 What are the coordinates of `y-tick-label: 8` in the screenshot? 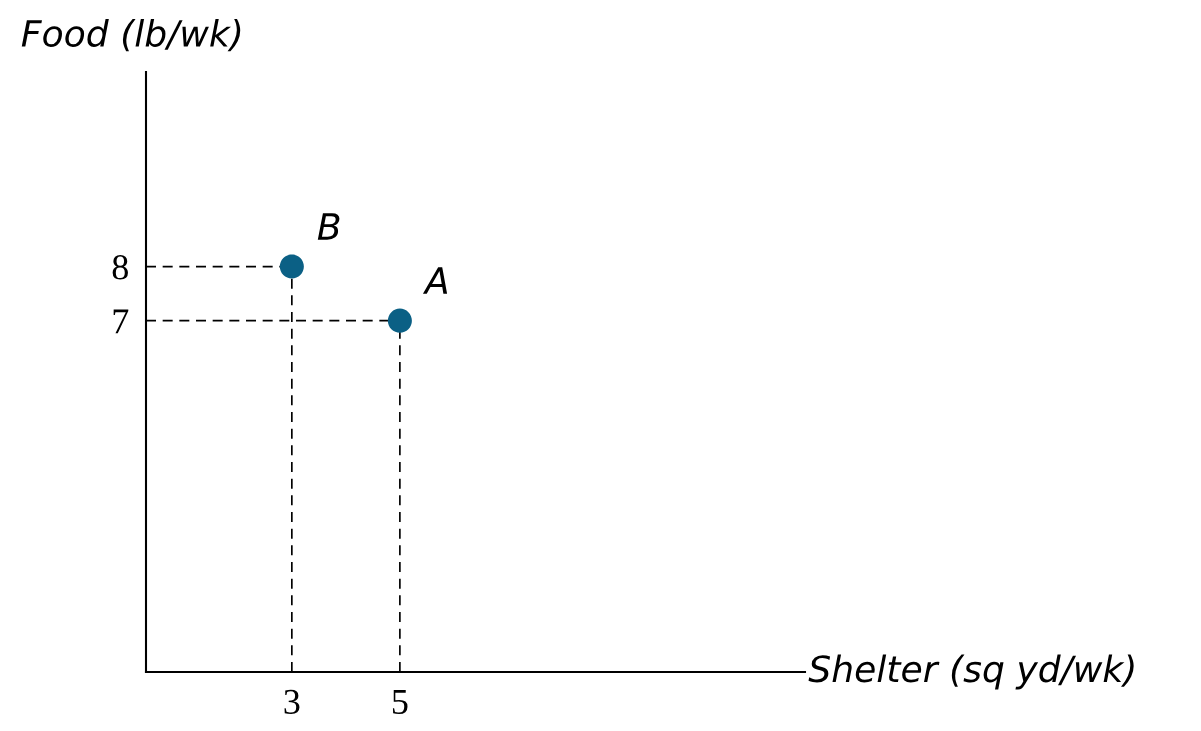 It's located at (120, 267).